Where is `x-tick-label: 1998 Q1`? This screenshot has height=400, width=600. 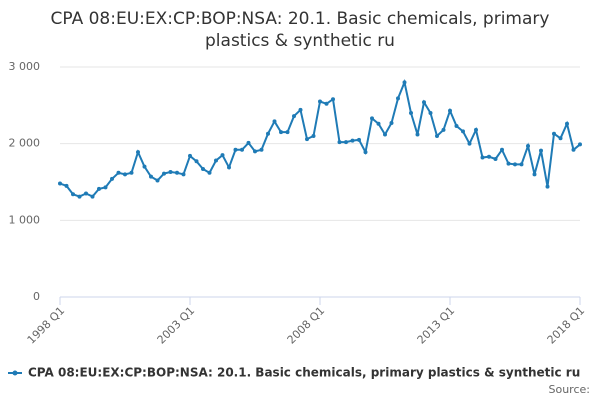 x-tick-label: 1998 Q1 is located at coordinates (46, 325).